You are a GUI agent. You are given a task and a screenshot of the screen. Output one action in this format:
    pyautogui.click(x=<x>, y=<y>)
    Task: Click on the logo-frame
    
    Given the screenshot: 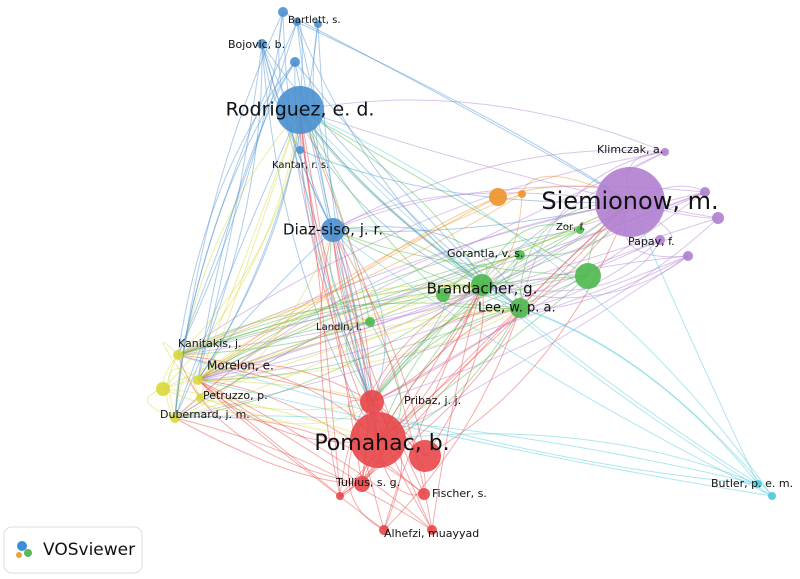 What is the action you would take?
    pyautogui.click(x=73, y=550)
    